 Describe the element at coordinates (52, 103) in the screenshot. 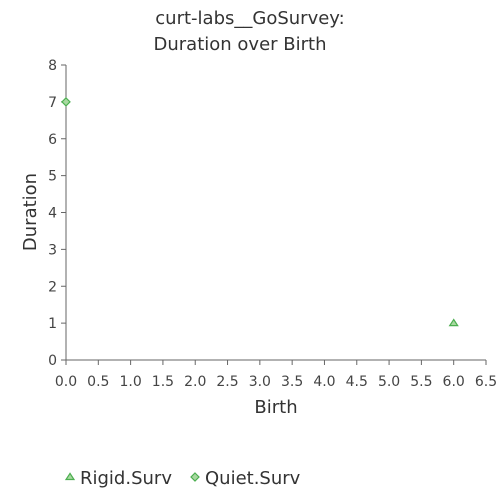

I see `y-tick-label: 7` at that location.